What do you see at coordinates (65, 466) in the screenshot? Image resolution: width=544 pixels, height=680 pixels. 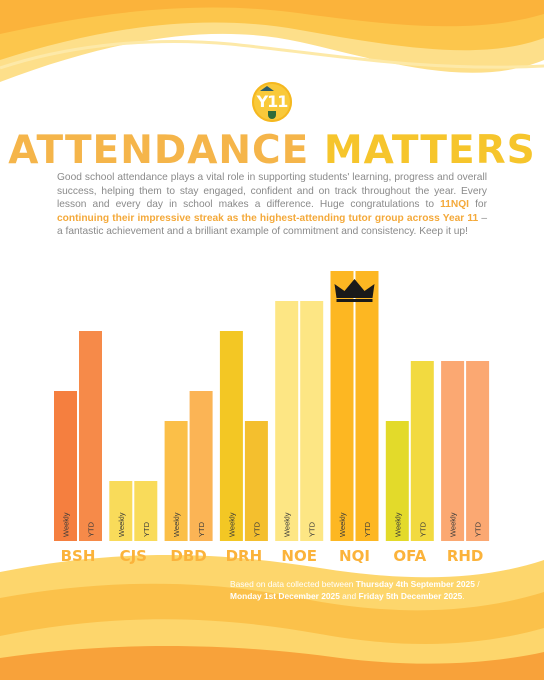 I see `bar-bsh-weekly` at bounding box center [65, 466].